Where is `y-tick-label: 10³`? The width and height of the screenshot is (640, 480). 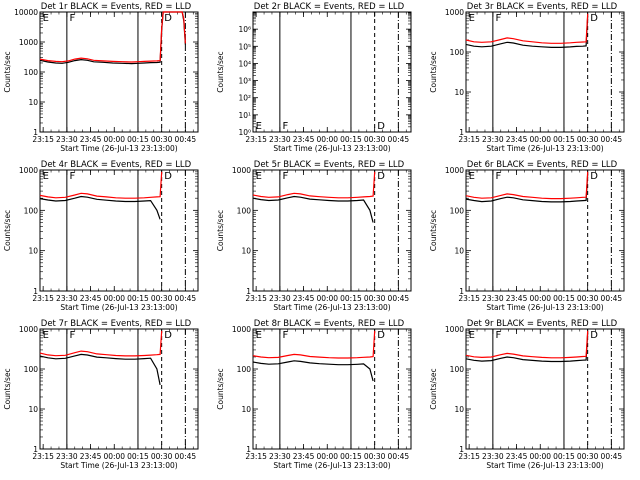 y-tick-label: 10³ is located at coordinates (244, 81).